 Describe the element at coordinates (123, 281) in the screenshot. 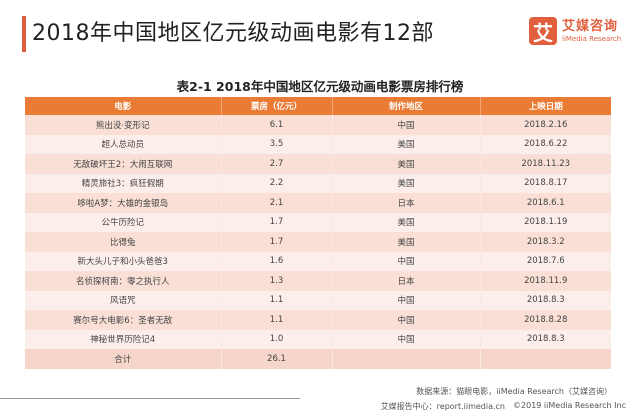

I see `cell-movie: 名侦探柯南：零之执行人` at that location.